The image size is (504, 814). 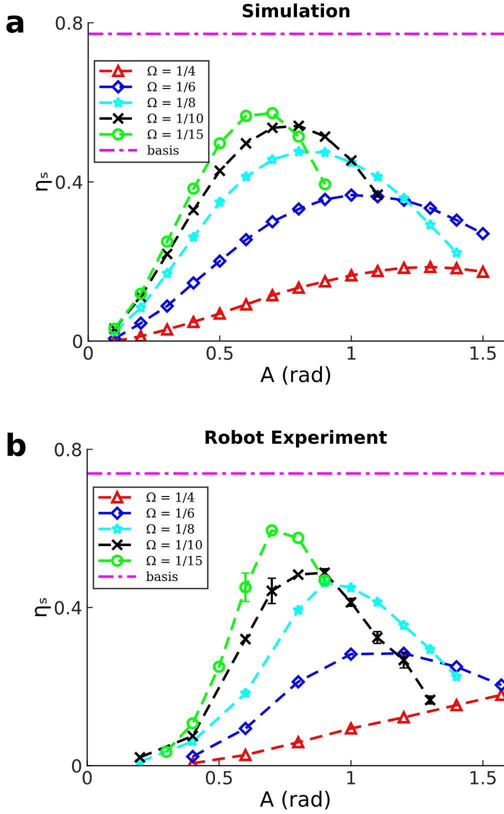 I want to click on x-tick-label: 1, so click(x=351, y=777).